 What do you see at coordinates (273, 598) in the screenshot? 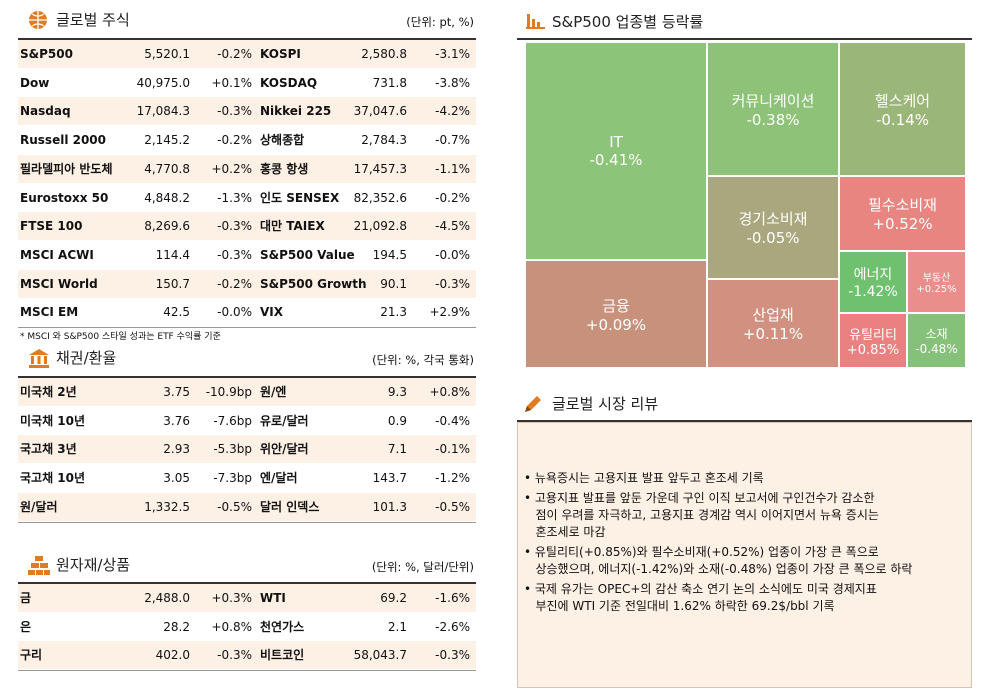
I see `cell: WTI` at bounding box center [273, 598].